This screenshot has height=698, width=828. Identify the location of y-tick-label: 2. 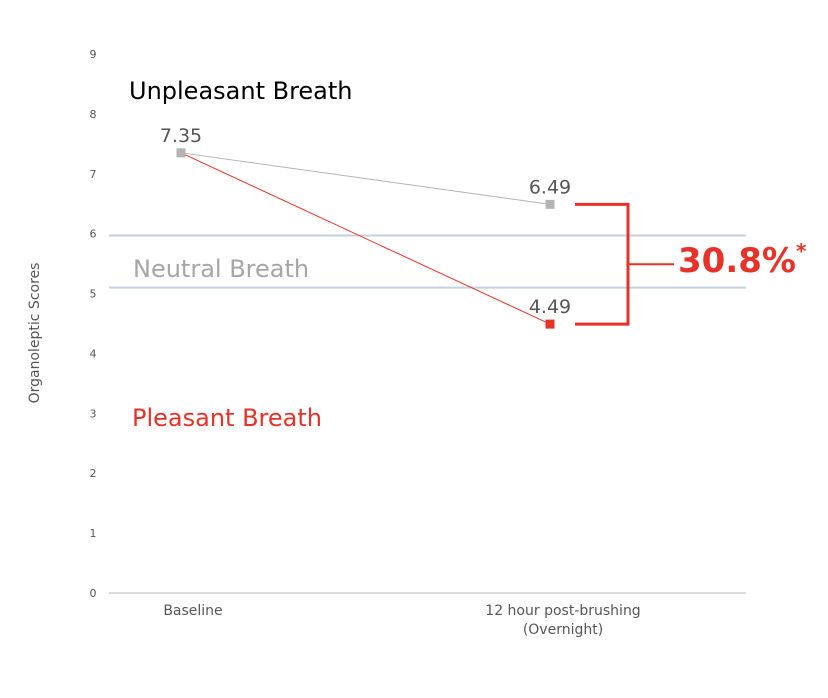
(93, 473).